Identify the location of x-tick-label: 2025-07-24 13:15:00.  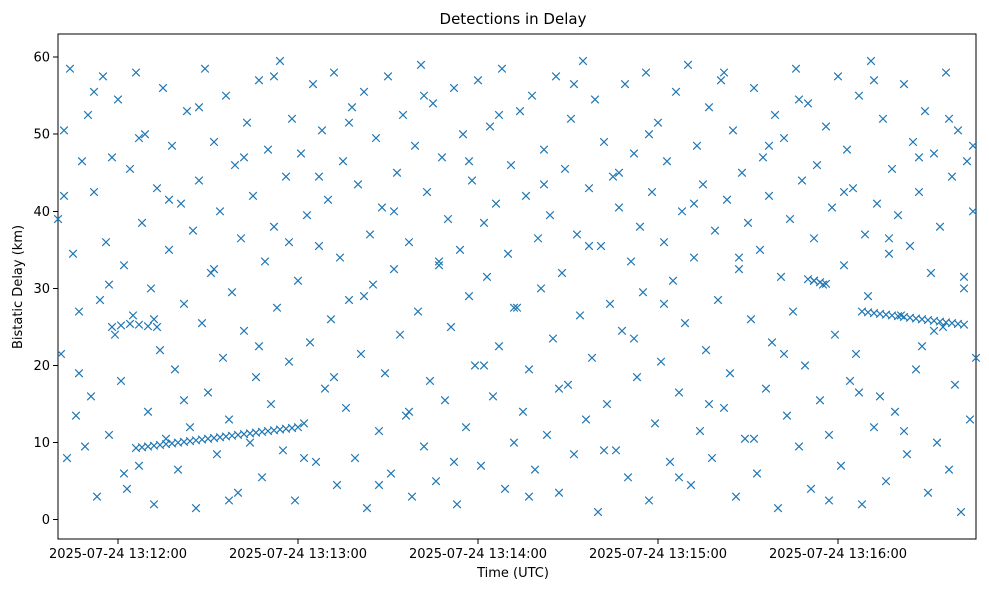
(658, 554).